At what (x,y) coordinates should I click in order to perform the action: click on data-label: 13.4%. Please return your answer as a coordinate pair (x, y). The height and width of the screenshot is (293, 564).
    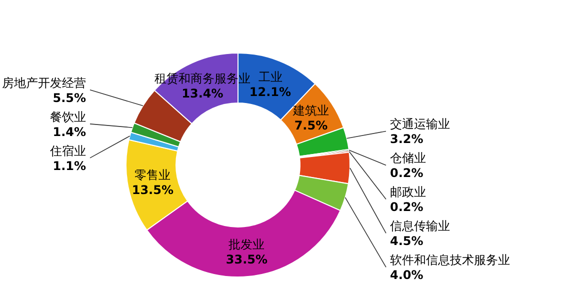
    Looking at the image, I should click on (203, 93).